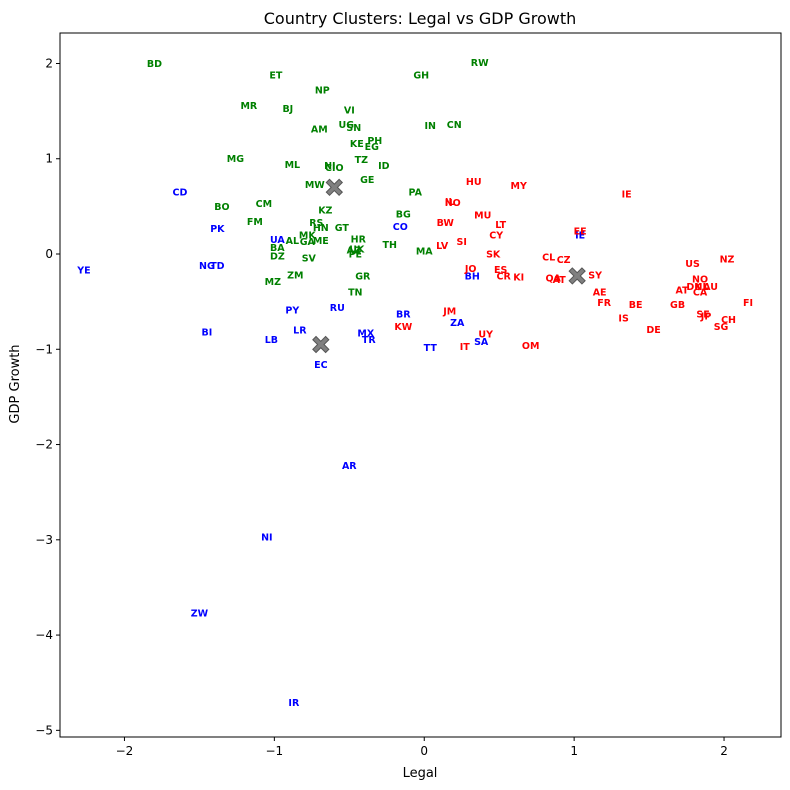 Image resolution: width=790 pixels, height=790 pixels. I want to click on point-label: KZ, so click(325, 211).